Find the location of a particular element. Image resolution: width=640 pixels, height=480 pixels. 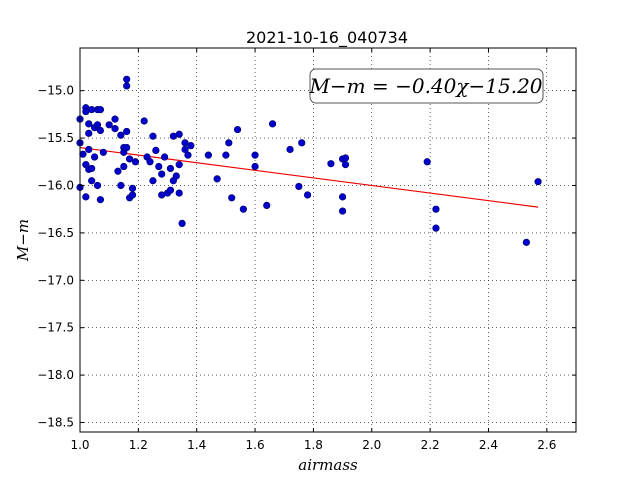

y-tick-label: −16.0 is located at coordinates (55, 185).